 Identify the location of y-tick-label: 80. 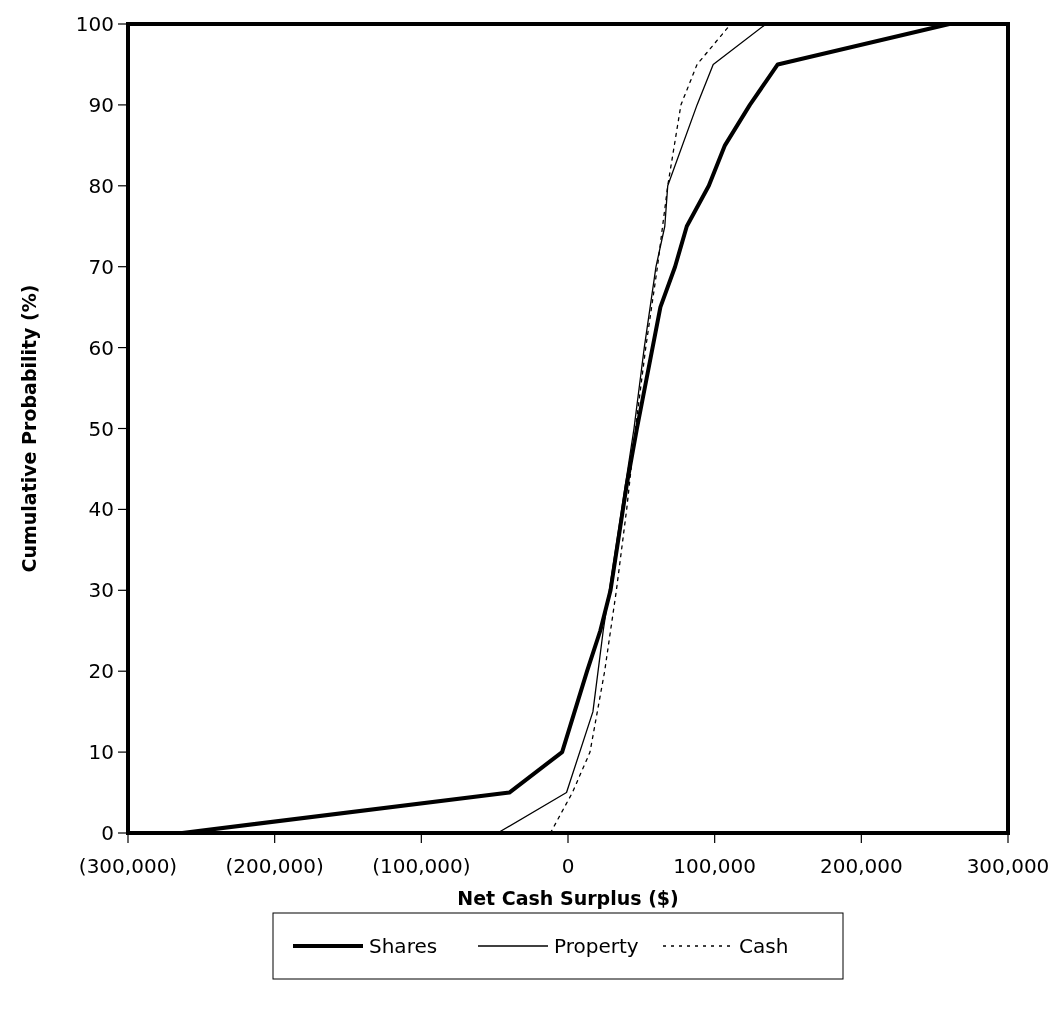
(101, 185).